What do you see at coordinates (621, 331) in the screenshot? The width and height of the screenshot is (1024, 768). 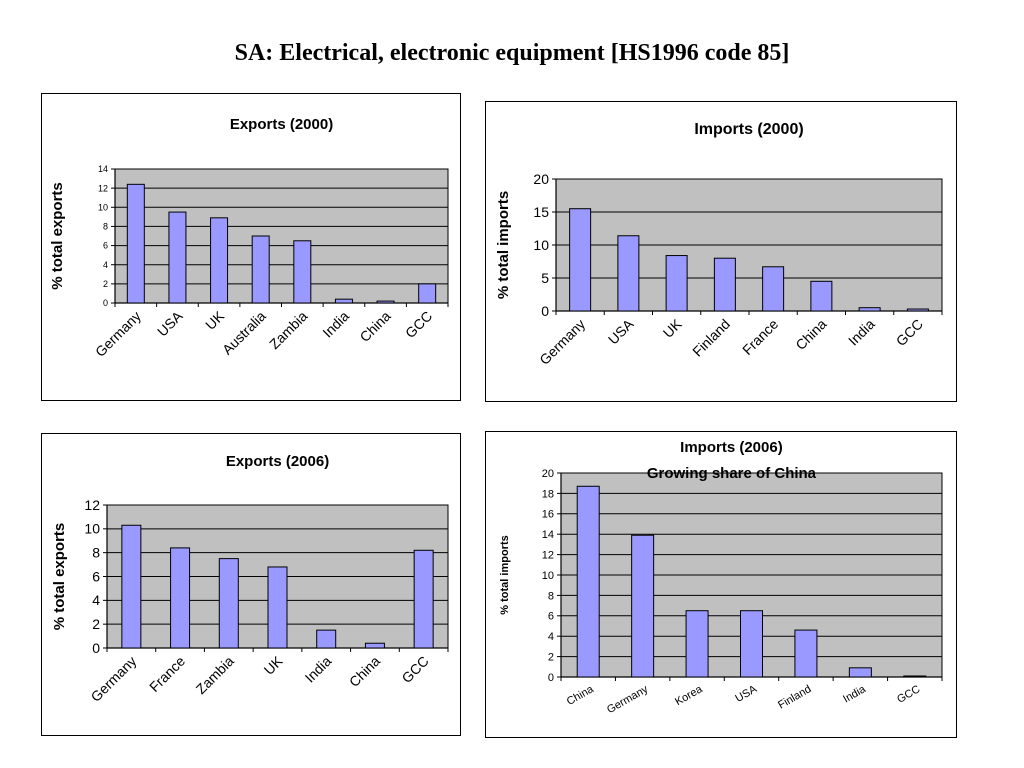 I see `imports-2000-category-label: USA` at bounding box center [621, 331].